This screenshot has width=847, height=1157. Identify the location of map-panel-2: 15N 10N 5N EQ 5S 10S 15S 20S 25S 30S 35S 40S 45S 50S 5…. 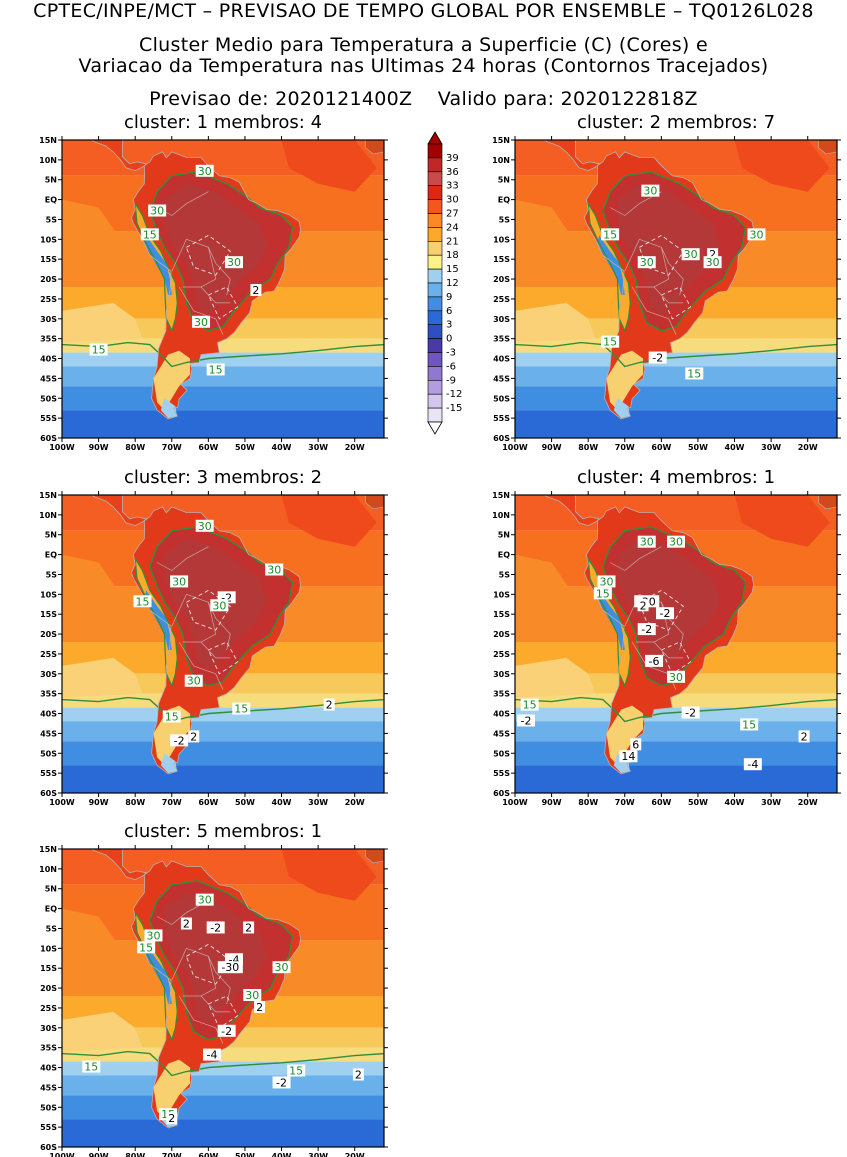
(666, 294).